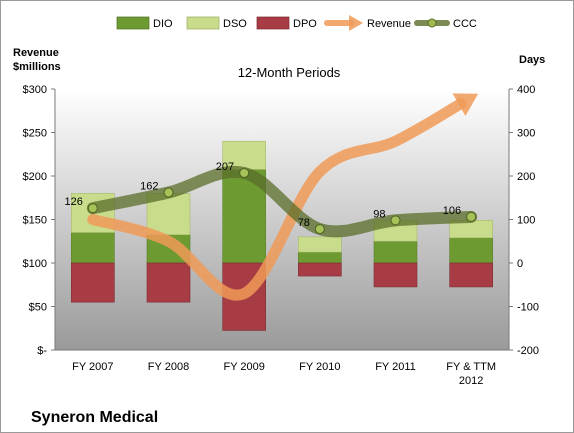  What do you see at coordinates (203, 23) in the screenshot?
I see `legend-swatch-dso` at bounding box center [203, 23].